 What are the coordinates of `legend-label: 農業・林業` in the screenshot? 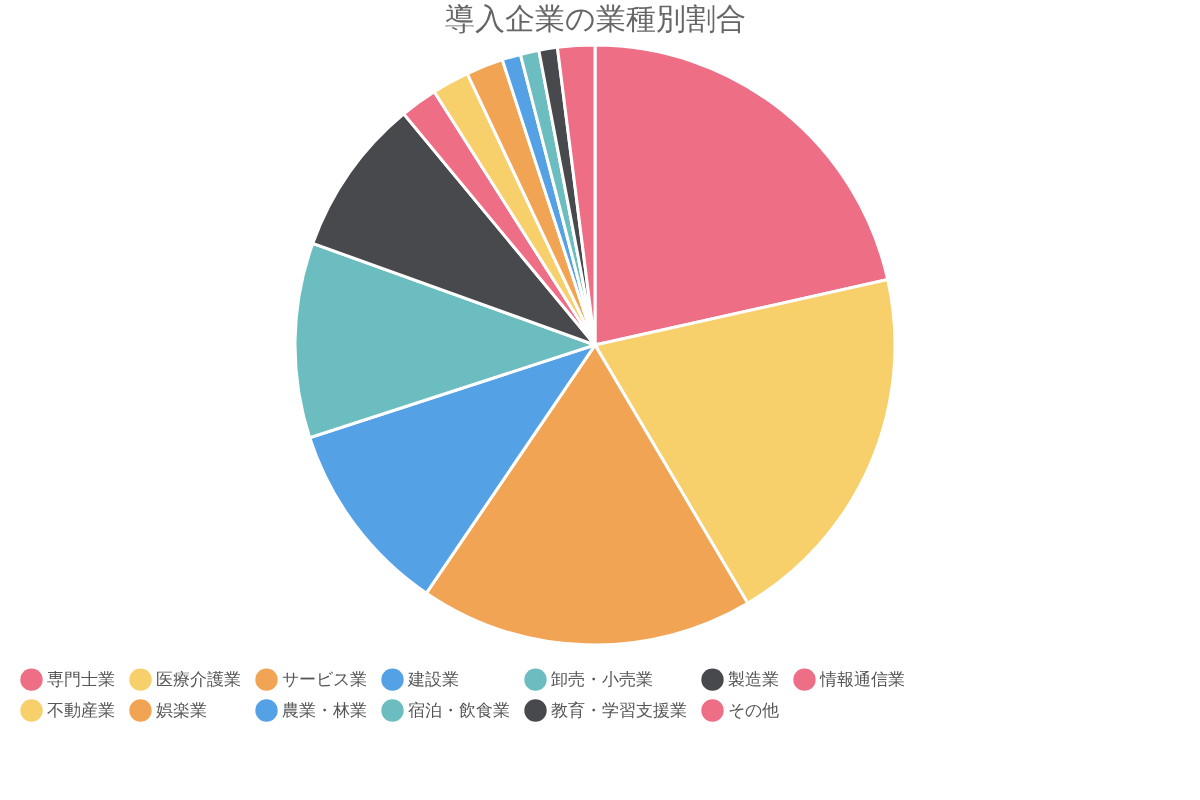 It's located at (324, 709).